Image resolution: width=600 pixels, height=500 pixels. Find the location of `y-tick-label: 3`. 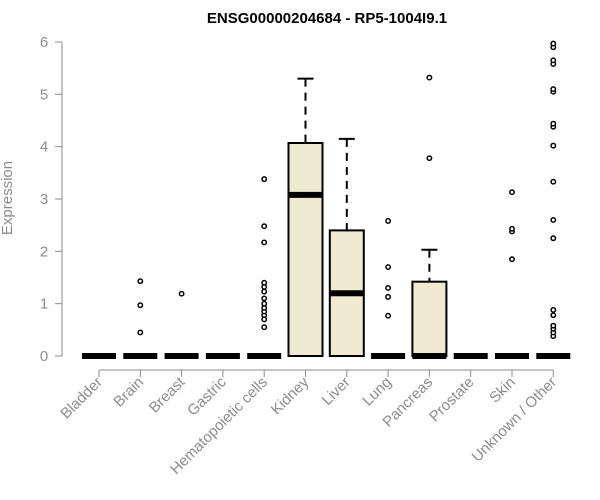

y-tick-label: 3 is located at coordinates (44, 199).